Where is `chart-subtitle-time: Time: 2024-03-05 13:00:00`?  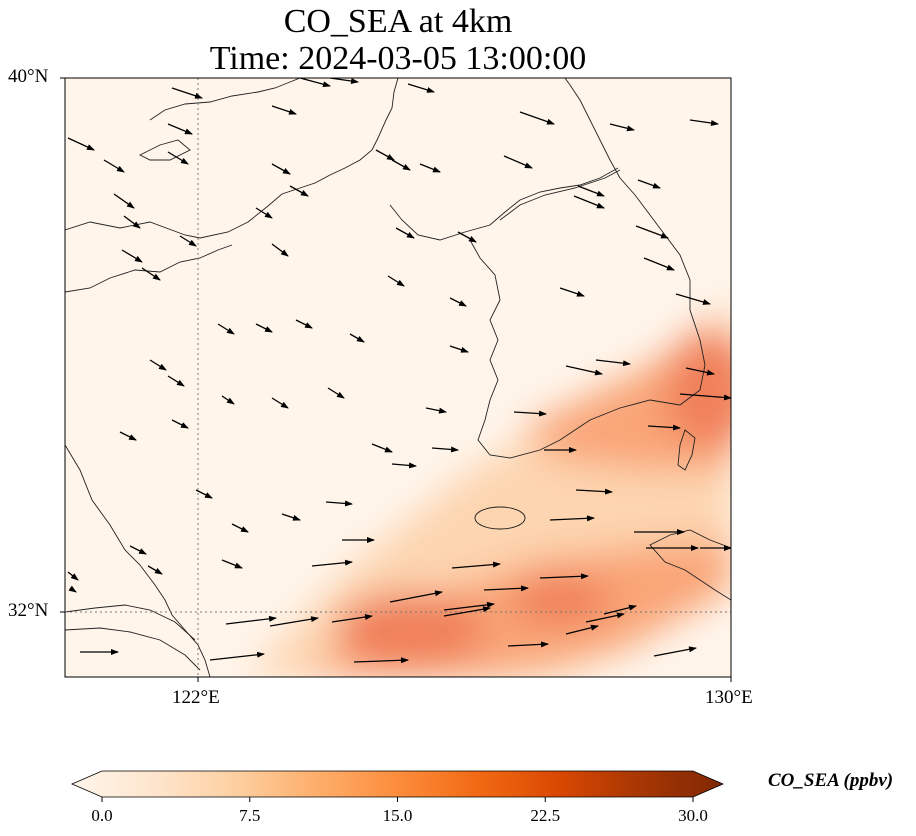
chart-subtitle-time: Time: 2024-03-05 13:00:00 is located at coordinates (398, 58).